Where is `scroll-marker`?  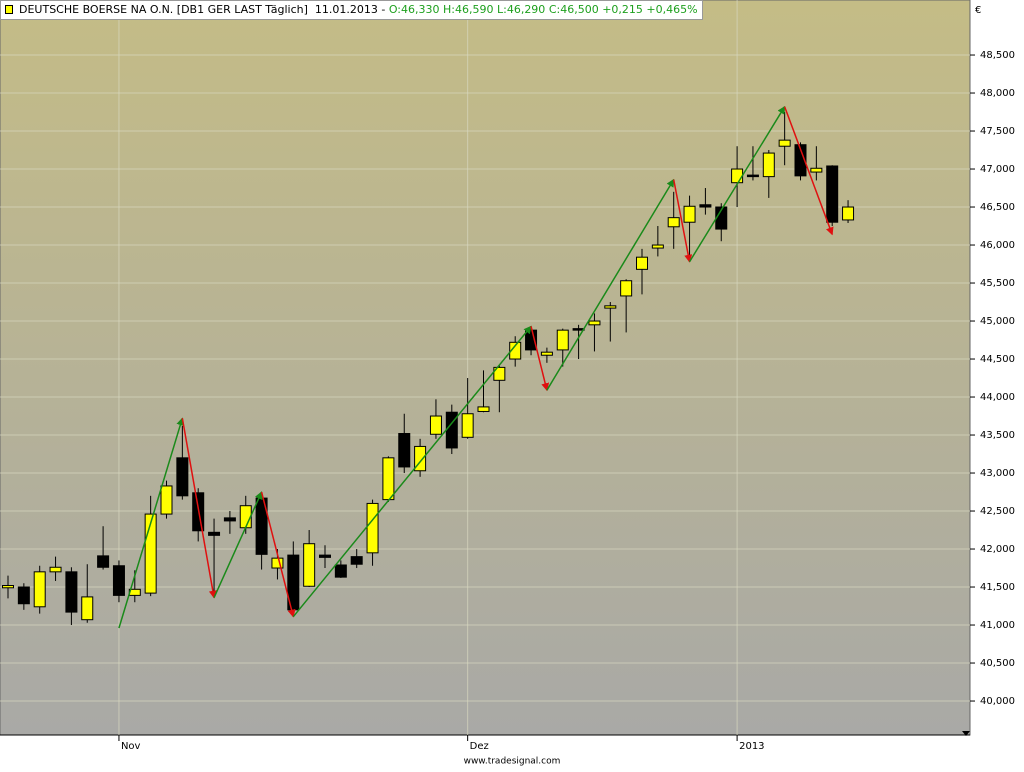 scroll-marker is located at coordinates (966, 733).